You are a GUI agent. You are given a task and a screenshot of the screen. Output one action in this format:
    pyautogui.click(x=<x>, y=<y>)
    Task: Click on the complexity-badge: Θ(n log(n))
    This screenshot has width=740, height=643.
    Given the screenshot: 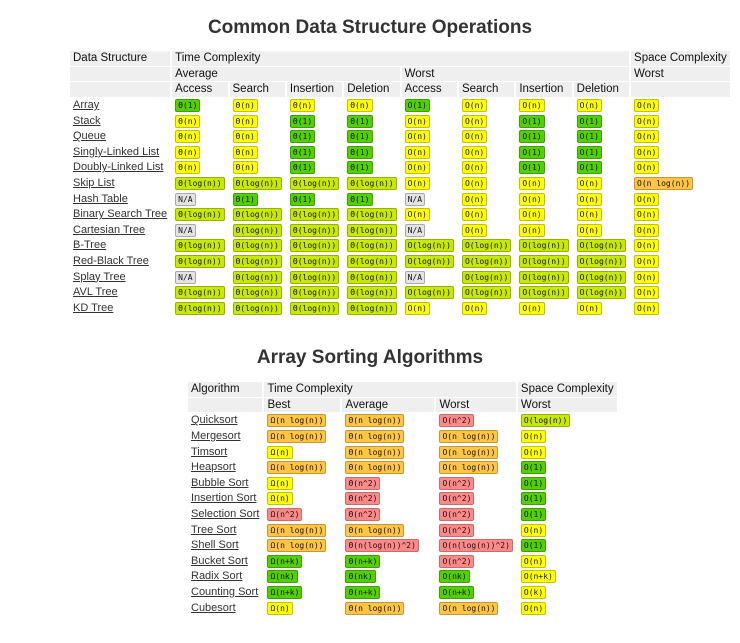 What is the action you would take?
    pyautogui.click(x=375, y=530)
    